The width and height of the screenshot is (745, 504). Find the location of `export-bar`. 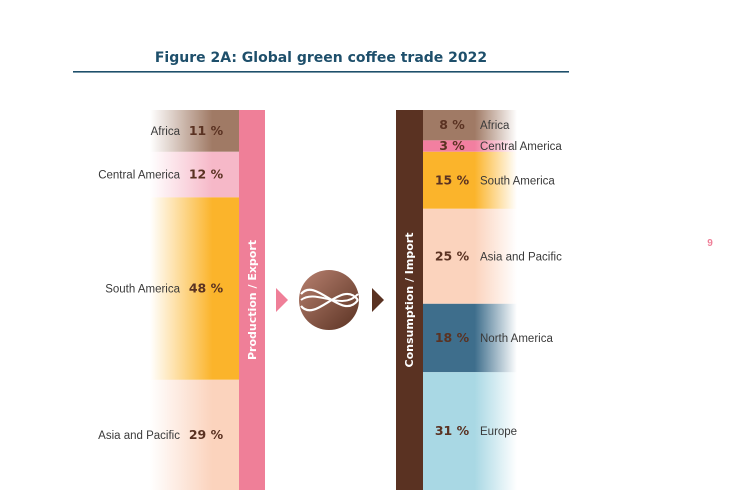

export-bar is located at coordinates (252, 300).